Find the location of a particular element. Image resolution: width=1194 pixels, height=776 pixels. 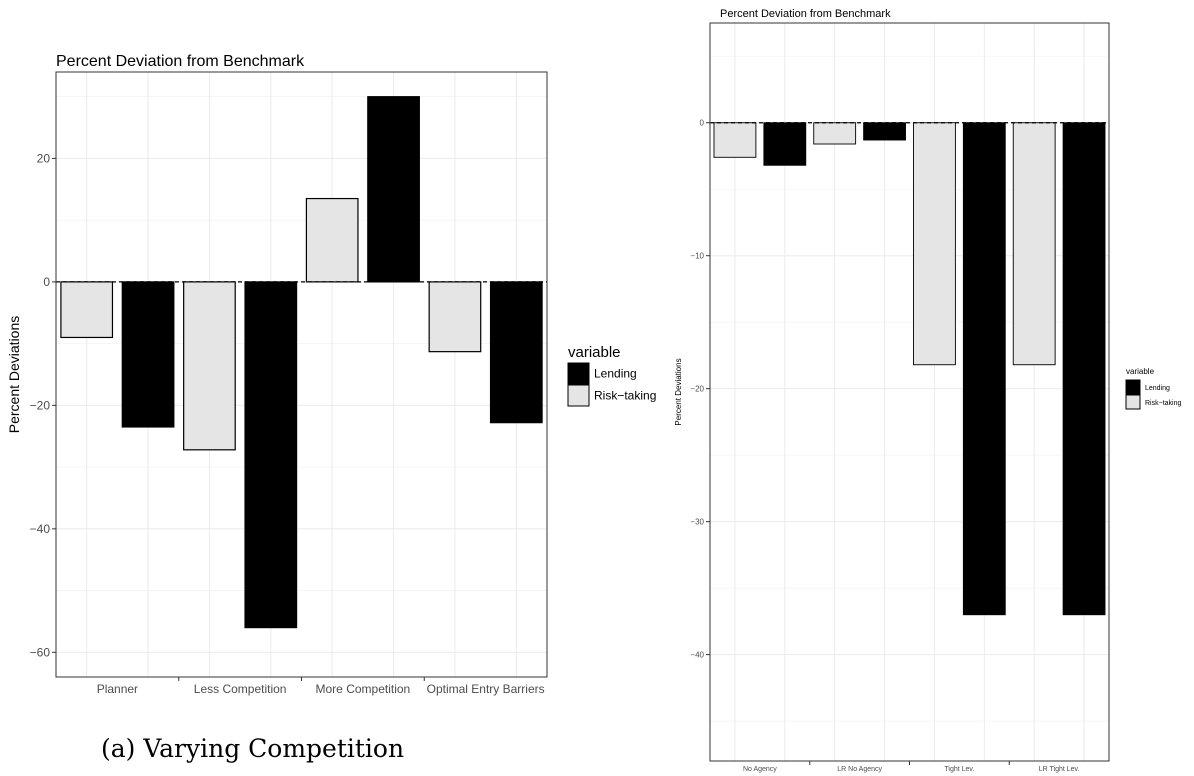

y-tick-label: −10 is located at coordinates (697, 256).